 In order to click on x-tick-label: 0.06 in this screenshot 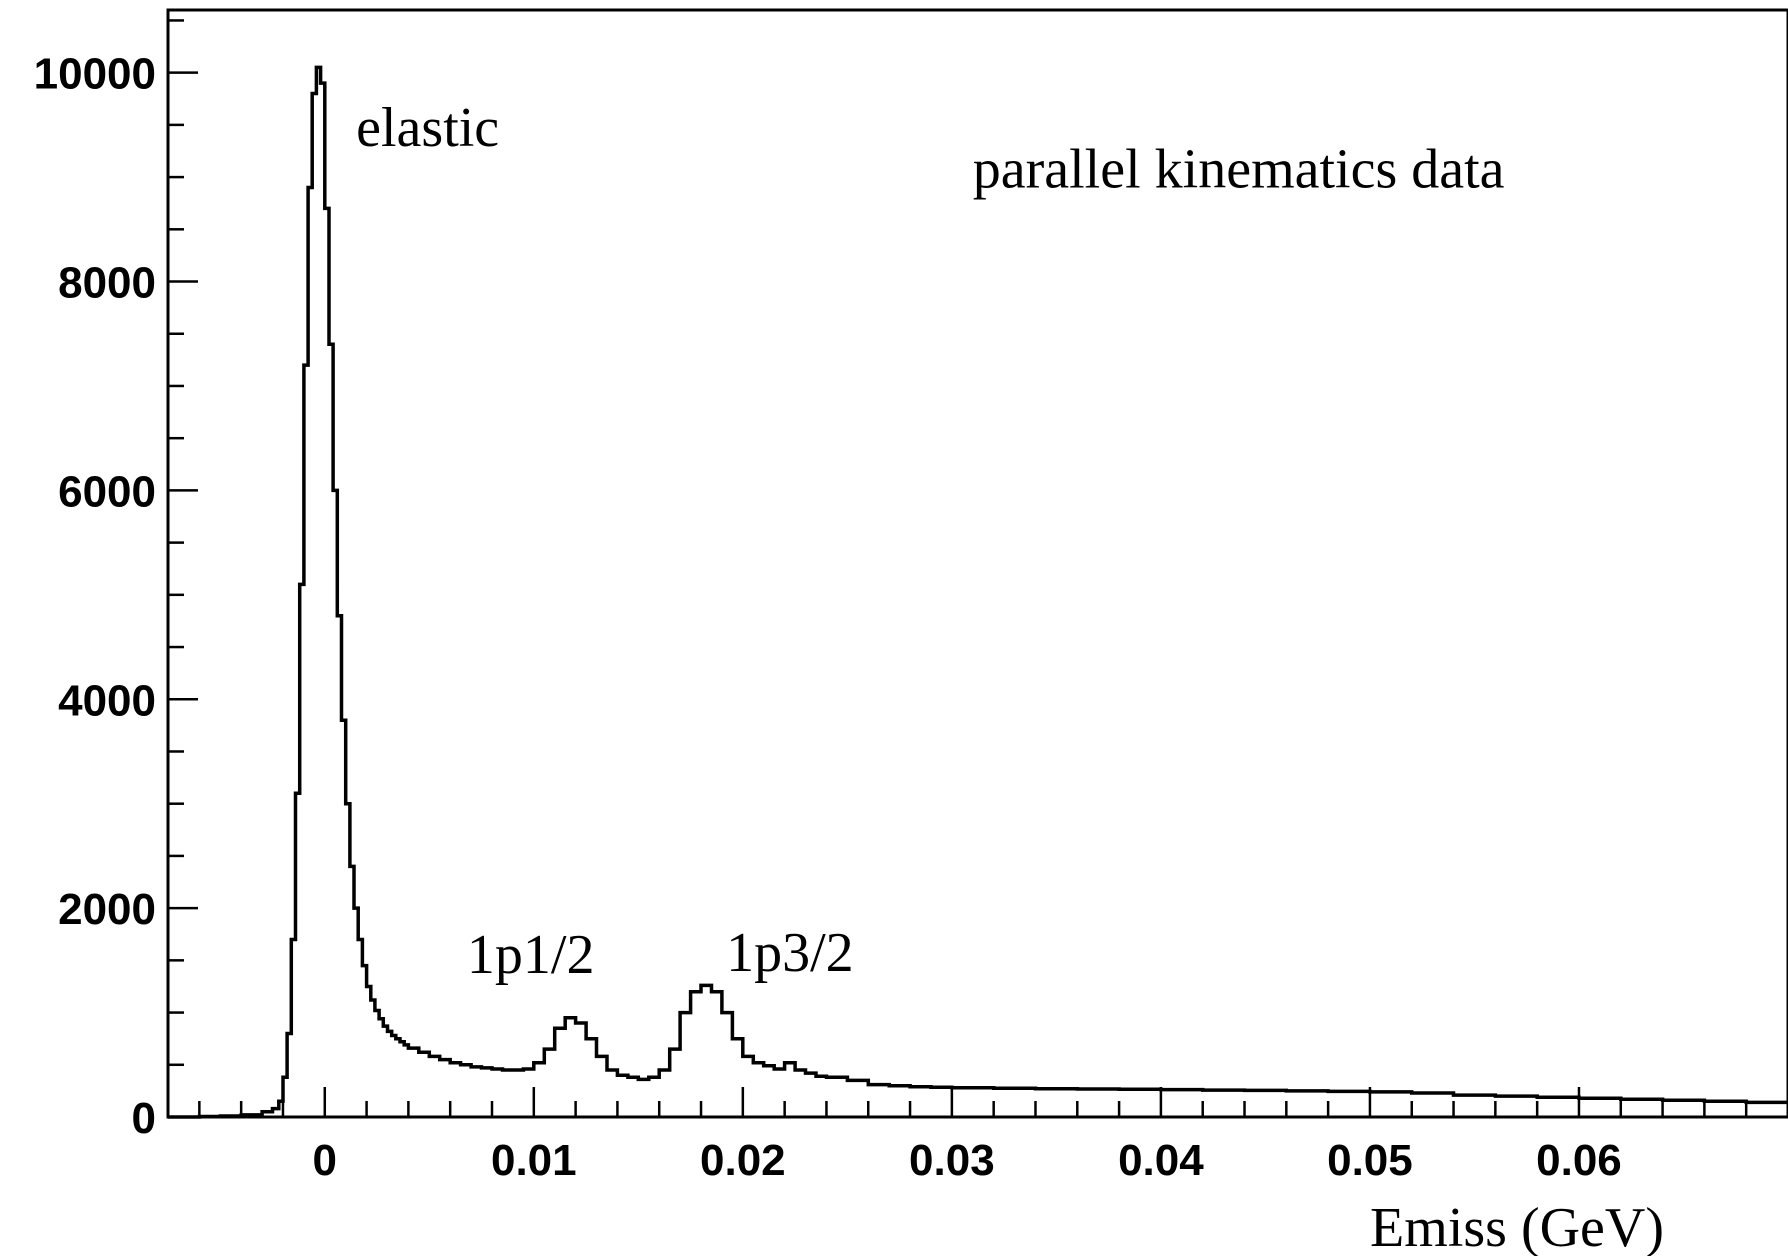, I will do `click(1579, 1160)`.